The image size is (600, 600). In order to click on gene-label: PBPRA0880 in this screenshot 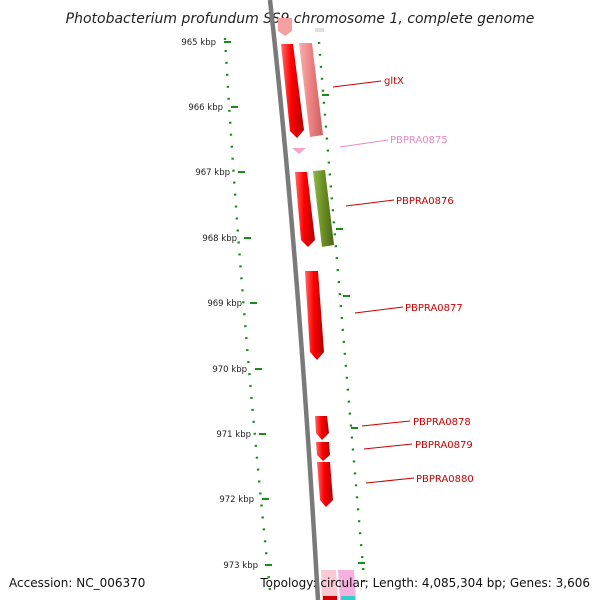, I will do `click(445, 479)`.